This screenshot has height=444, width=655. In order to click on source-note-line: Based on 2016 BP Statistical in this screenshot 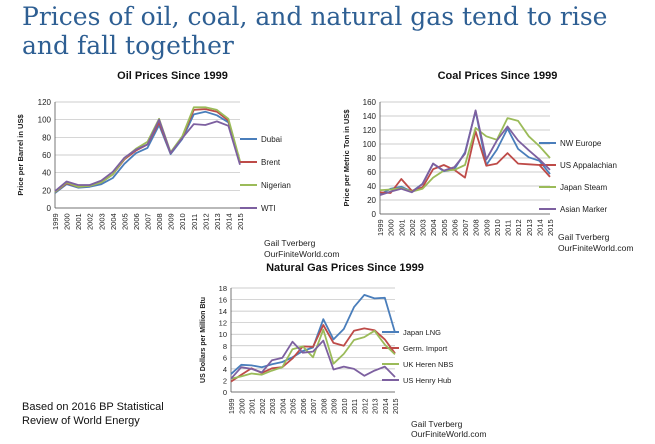, I will do `click(93, 407)`.